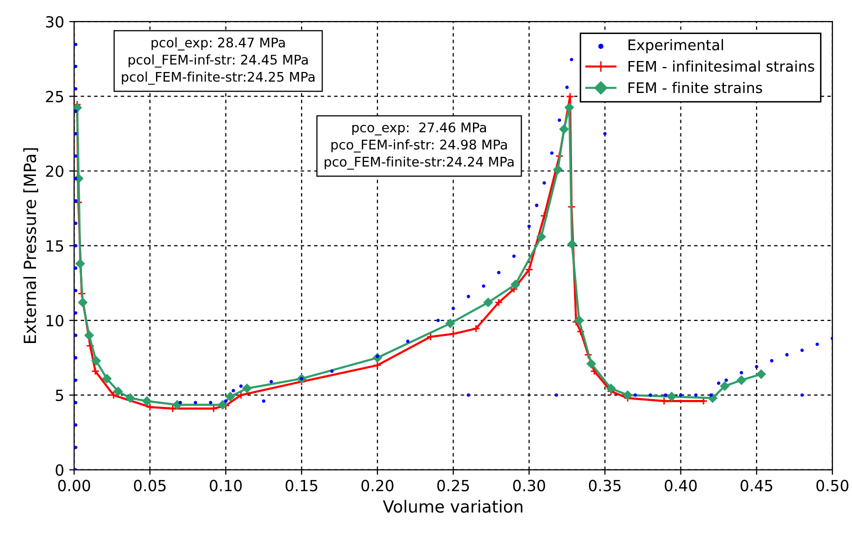 Image resolution: width=852 pixels, height=540 pixels. What do you see at coordinates (529, 486) in the screenshot?
I see `x-tick-label: 0.30` at bounding box center [529, 486].